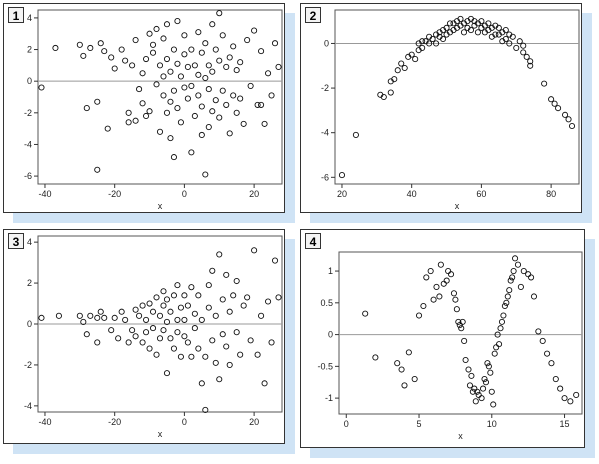 The image size is (599, 464). Describe the element at coordinates (114, 422) in the screenshot. I see `x-tick-label: -20` at that location.